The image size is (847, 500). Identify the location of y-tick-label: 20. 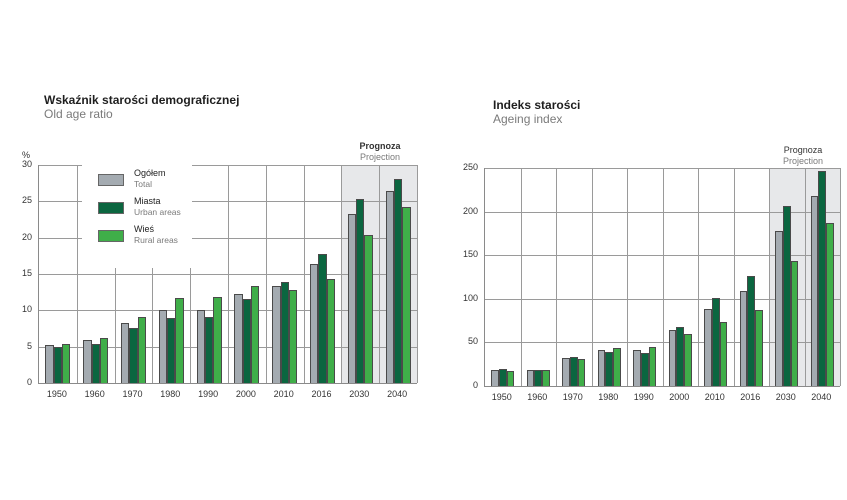
(26, 236).